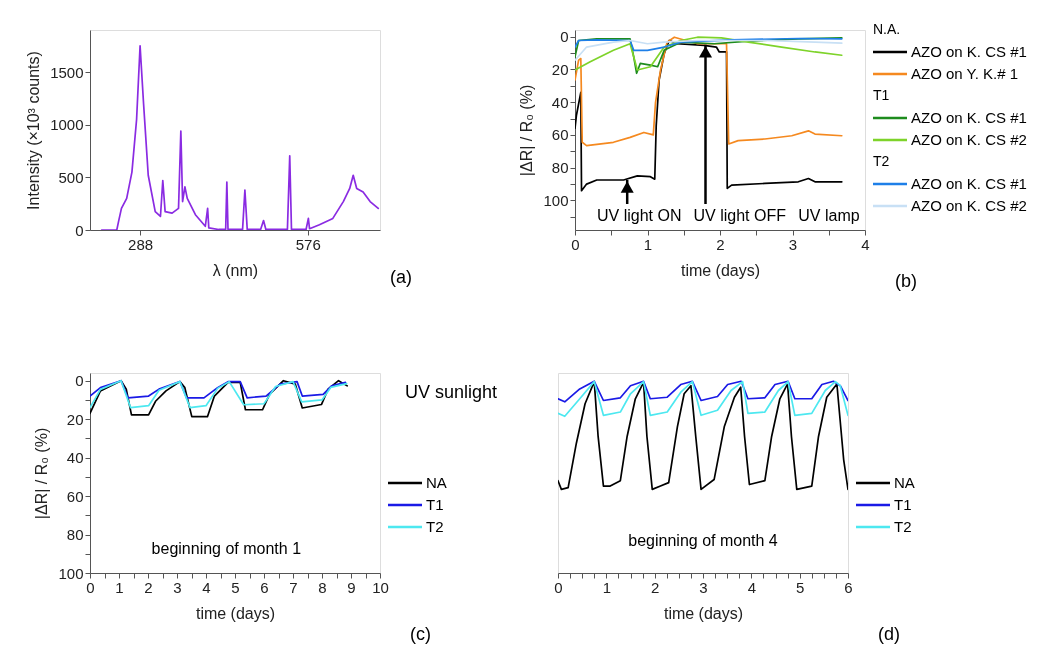 The height and width of the screenshot is (657, 1060). What do you see at coordinates (380, 587) in the screenshot?
I see `x-tick-label: 10` at bounding box center [380, 587].